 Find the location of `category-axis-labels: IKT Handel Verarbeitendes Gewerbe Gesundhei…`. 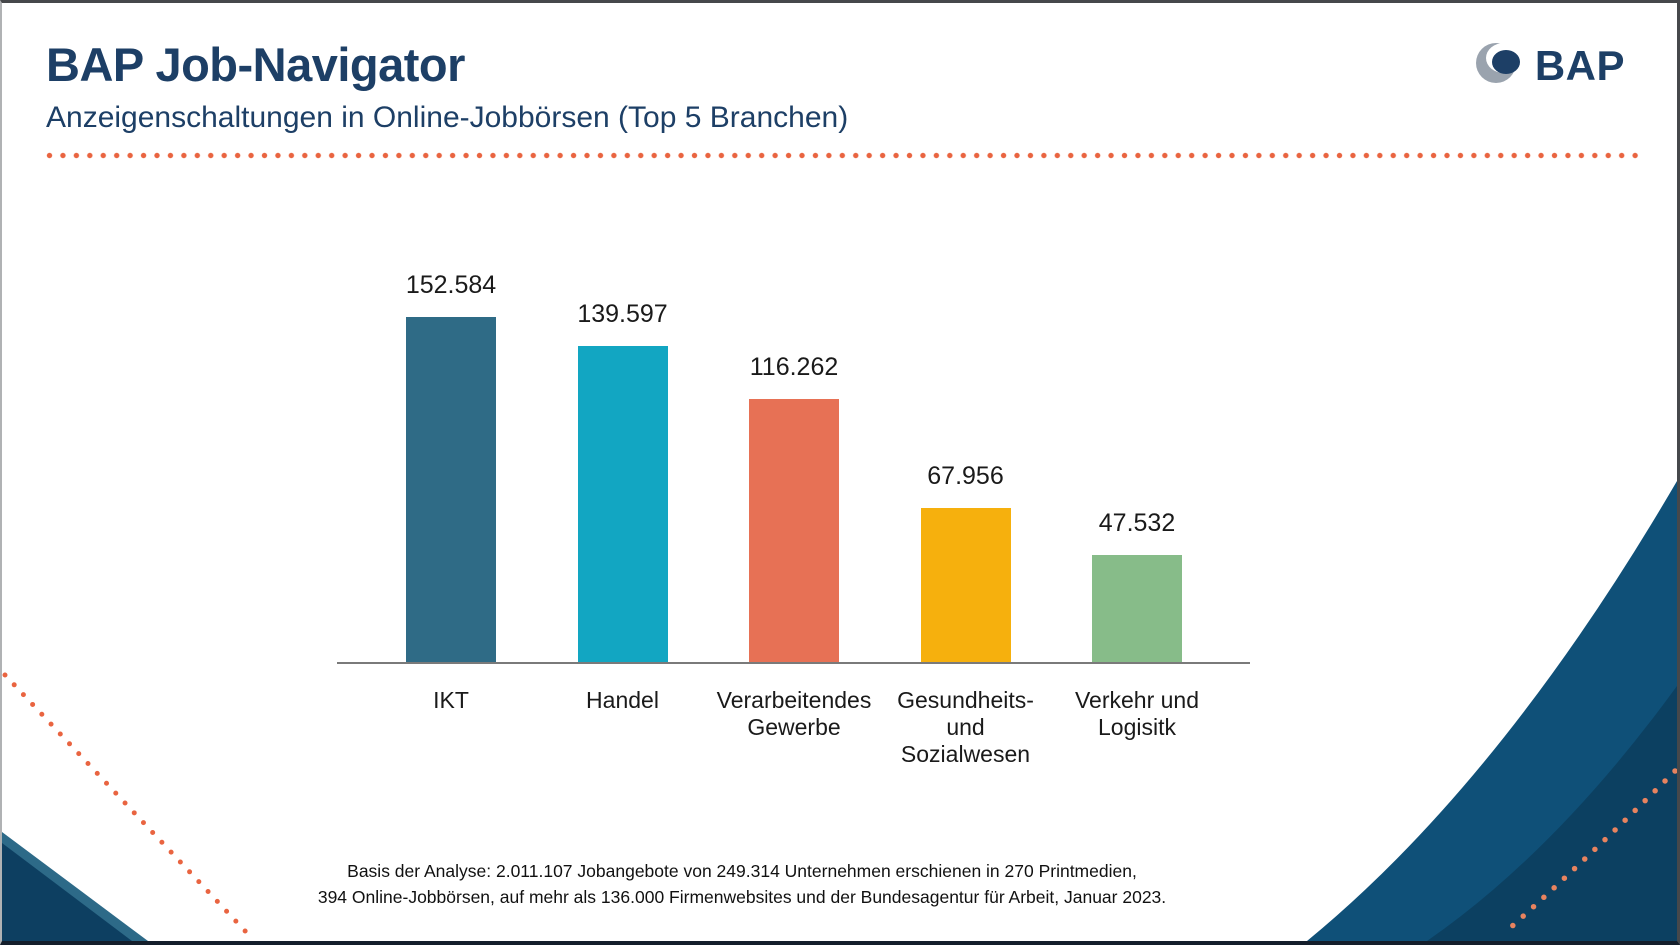

category-axis-labels: IKT Handel Verarbeitendes Gewerbe Gesundhei… is located at coordinates (793, 742).